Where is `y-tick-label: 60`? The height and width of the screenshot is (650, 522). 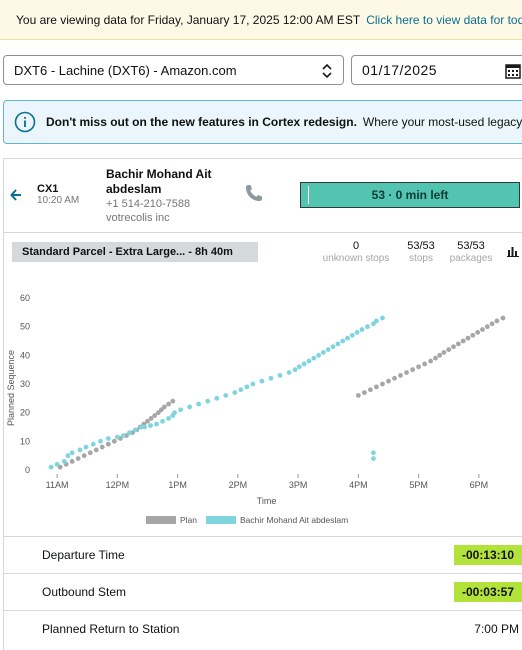
y-tick-label: 60 is located at coordinates (25, 298).